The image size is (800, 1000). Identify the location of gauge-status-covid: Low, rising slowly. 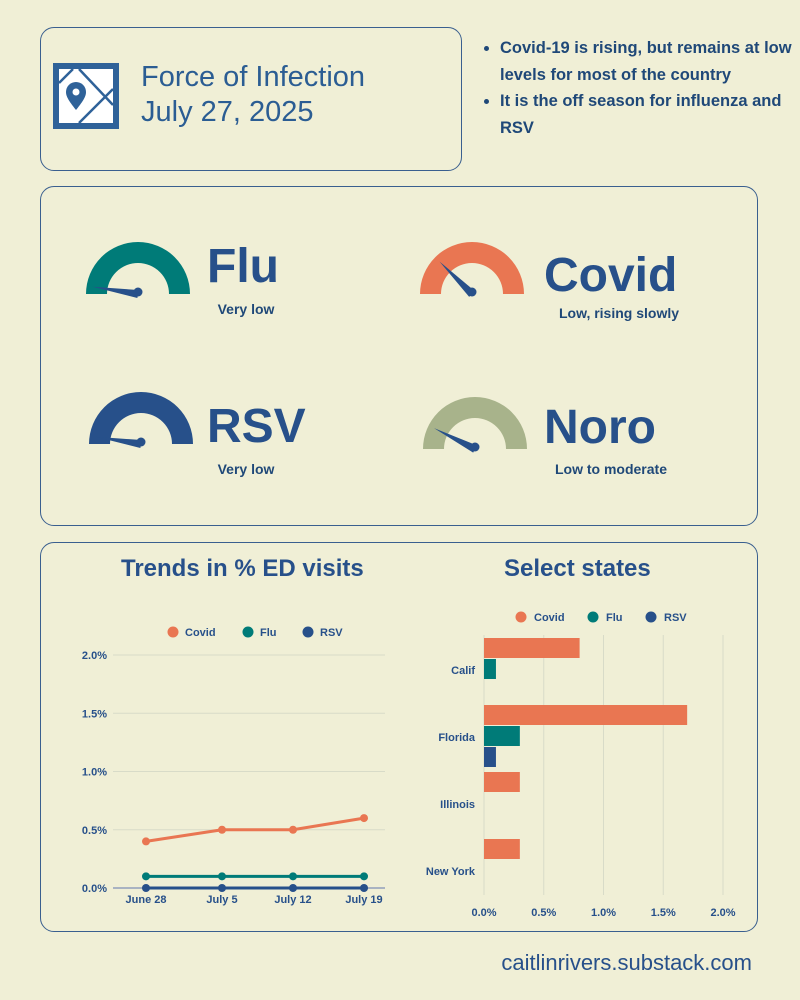
(619, 313).